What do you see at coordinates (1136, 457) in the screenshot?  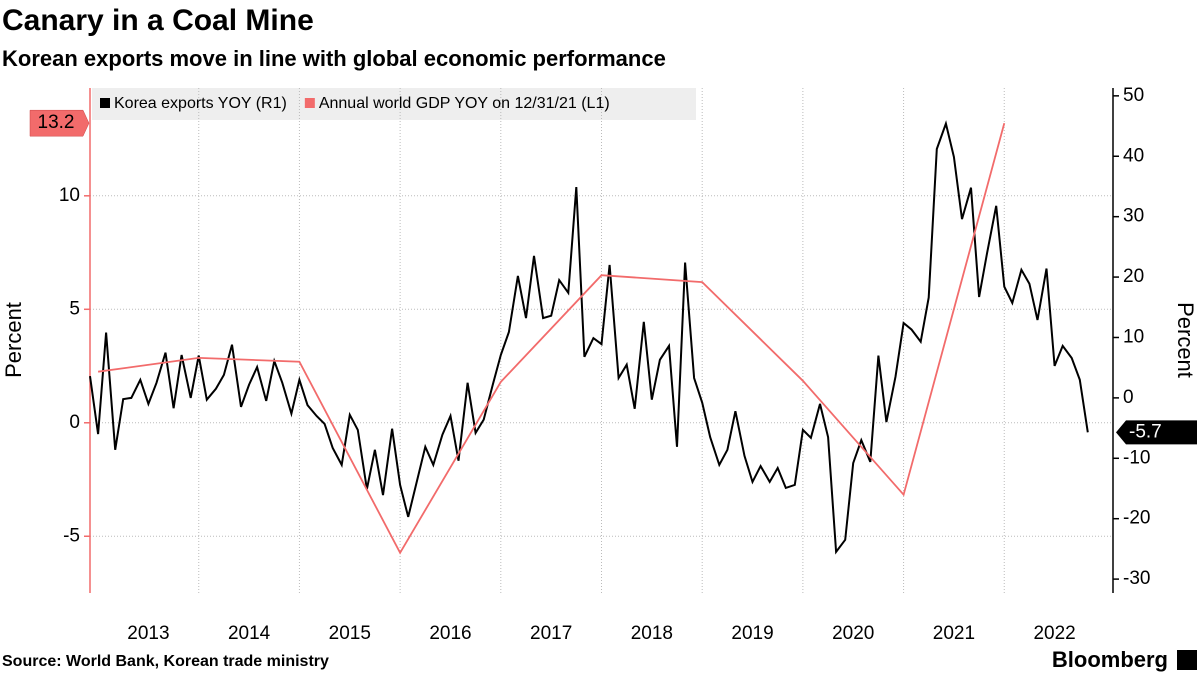 I see `y2-tick-label: -10` at bounding box center [1136, 457].